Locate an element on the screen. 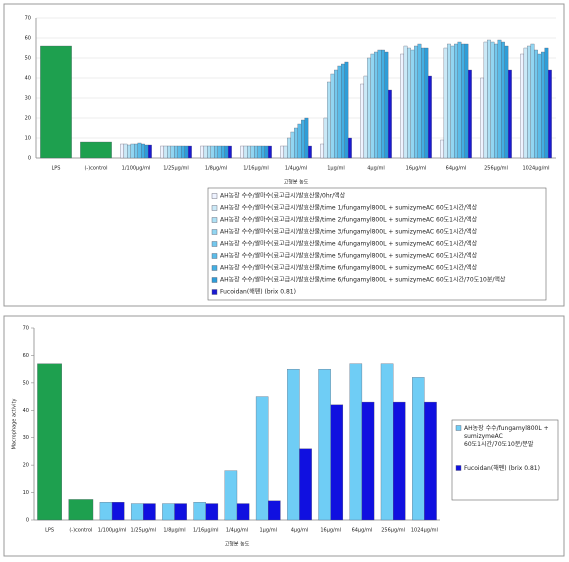 The image size is (569, 562). x-tick-label: 16μg/ml is located at coordinates (416, 169).